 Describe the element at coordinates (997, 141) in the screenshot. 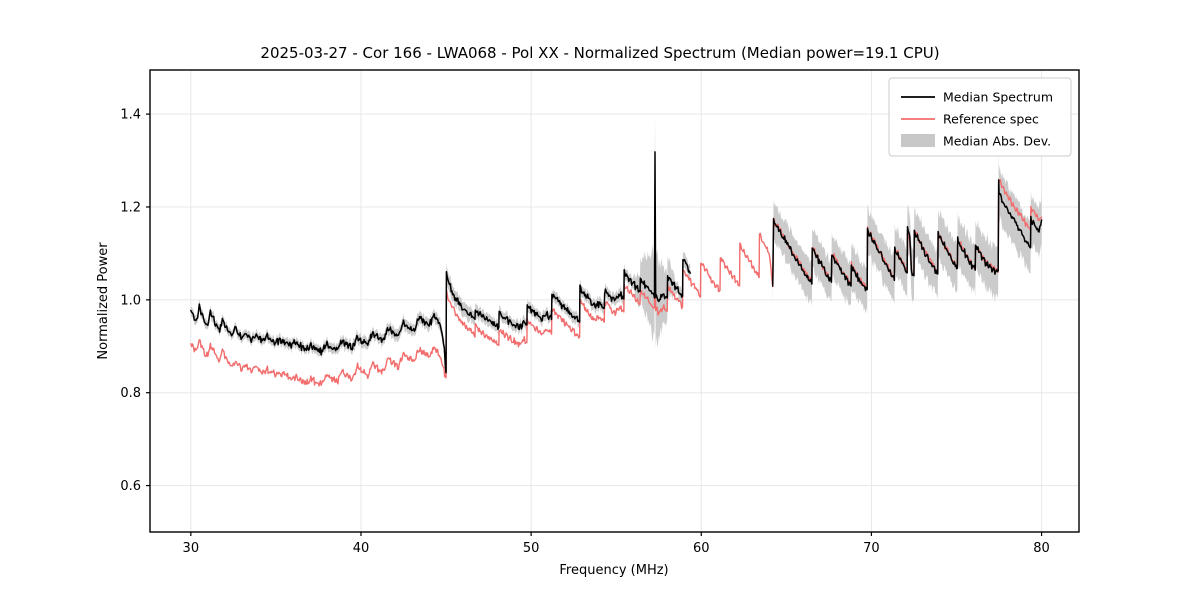

I see `legend-label-3: Median Abs. Dev.` at that location.